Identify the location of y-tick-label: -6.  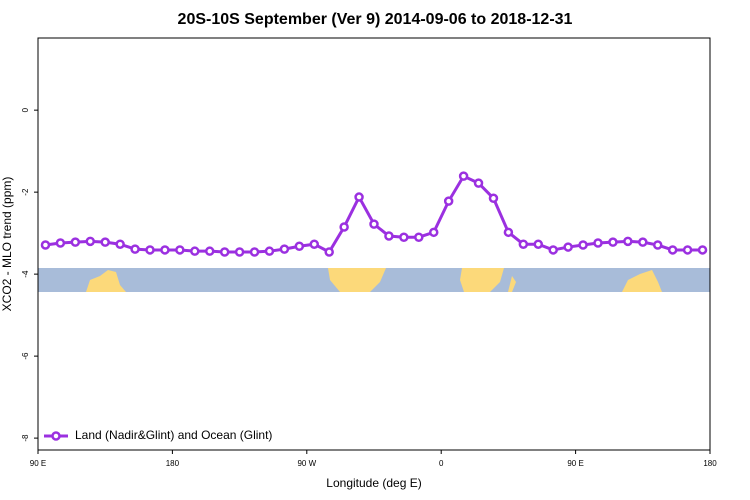
(25, 356).